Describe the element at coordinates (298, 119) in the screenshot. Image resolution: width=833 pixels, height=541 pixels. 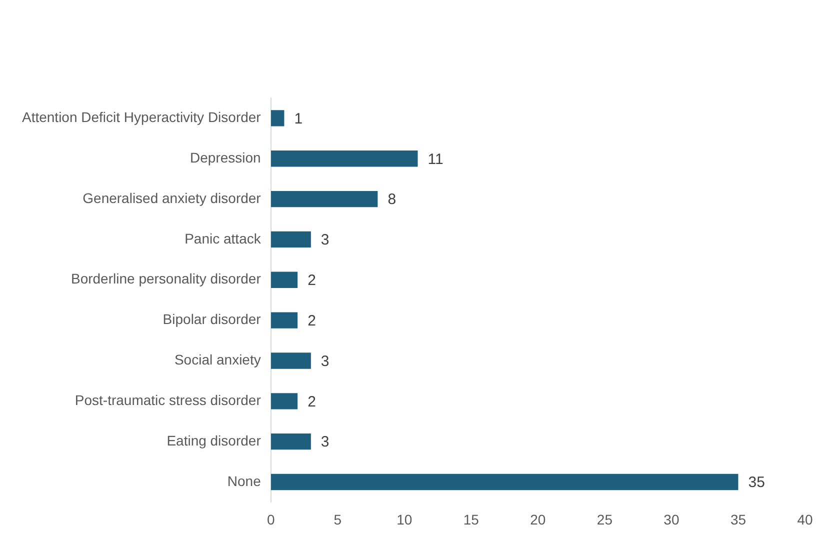
I see `data-label: 1` at that location.